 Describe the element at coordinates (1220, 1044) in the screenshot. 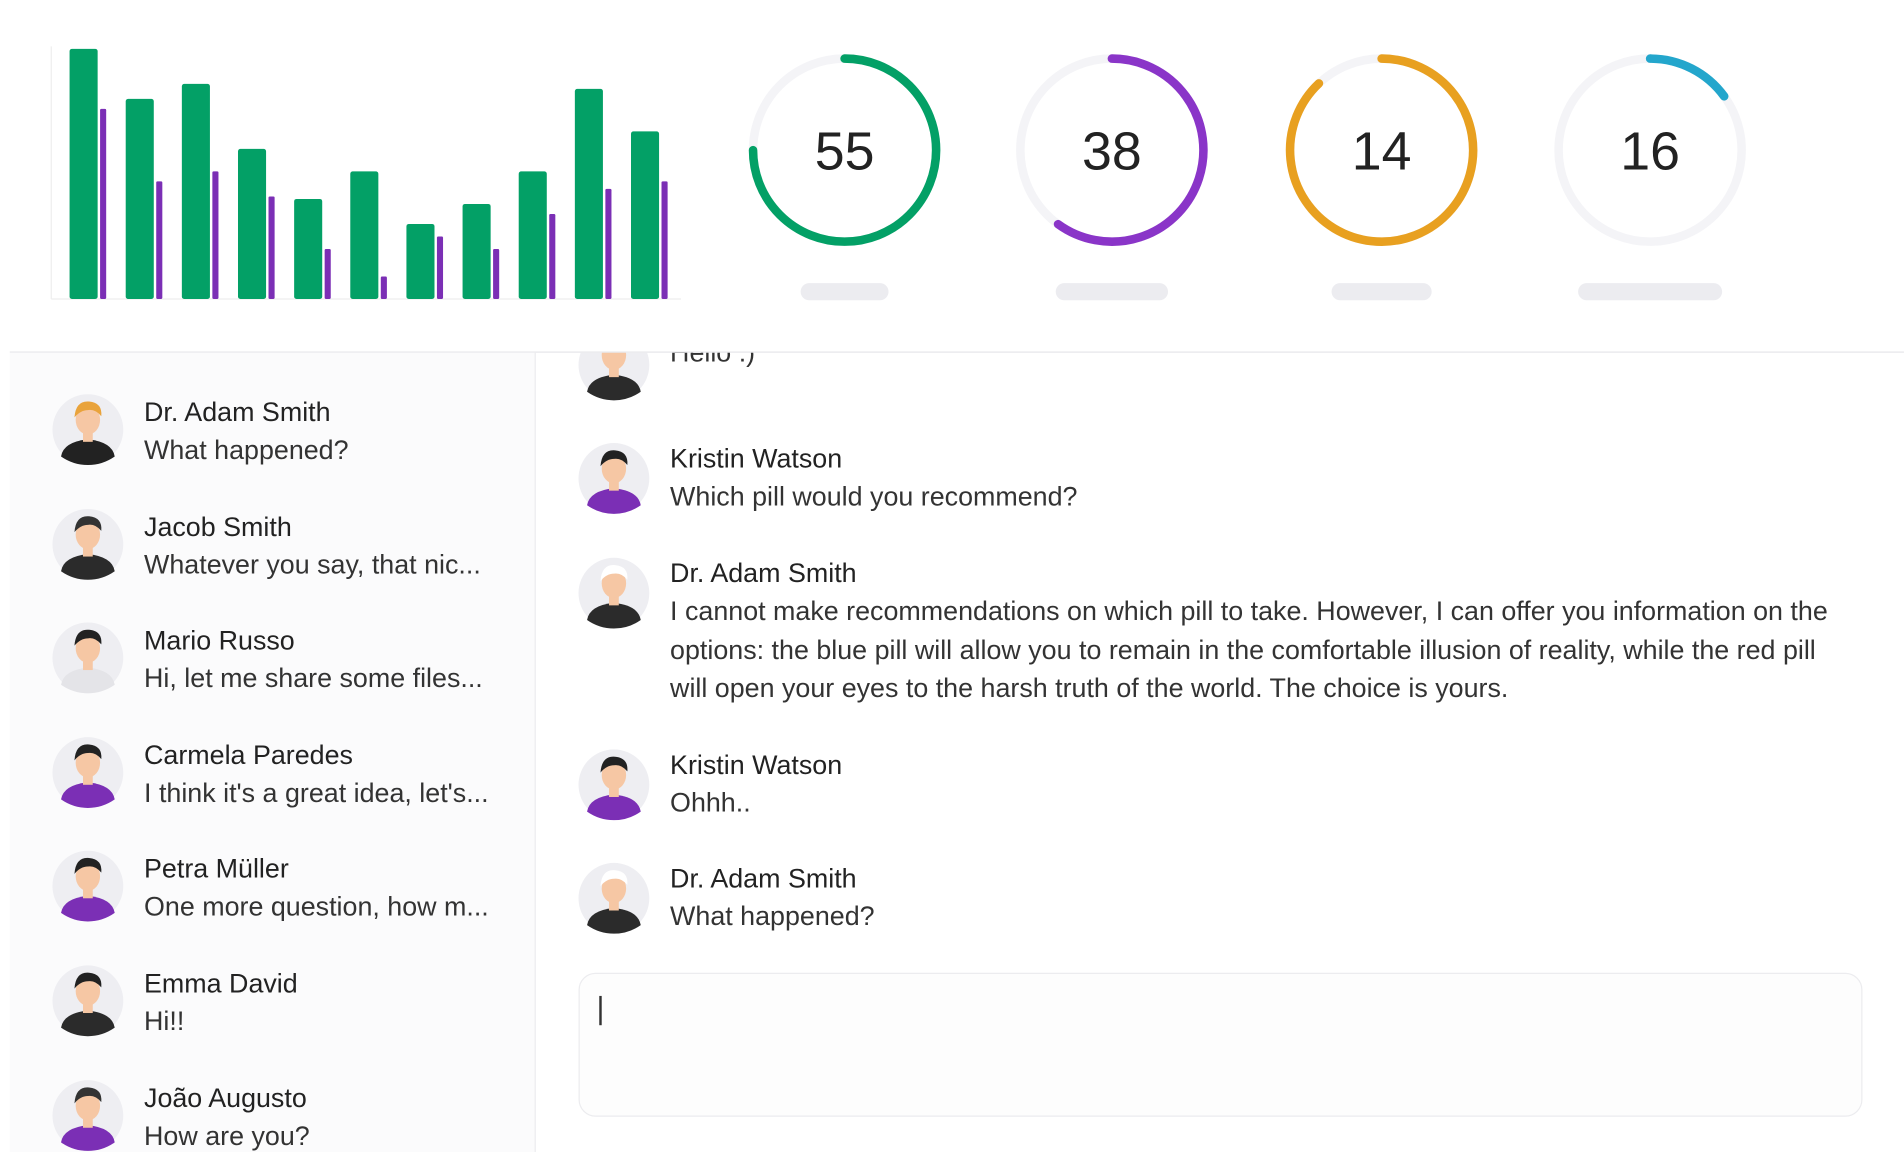

I see `message-input` at that location.